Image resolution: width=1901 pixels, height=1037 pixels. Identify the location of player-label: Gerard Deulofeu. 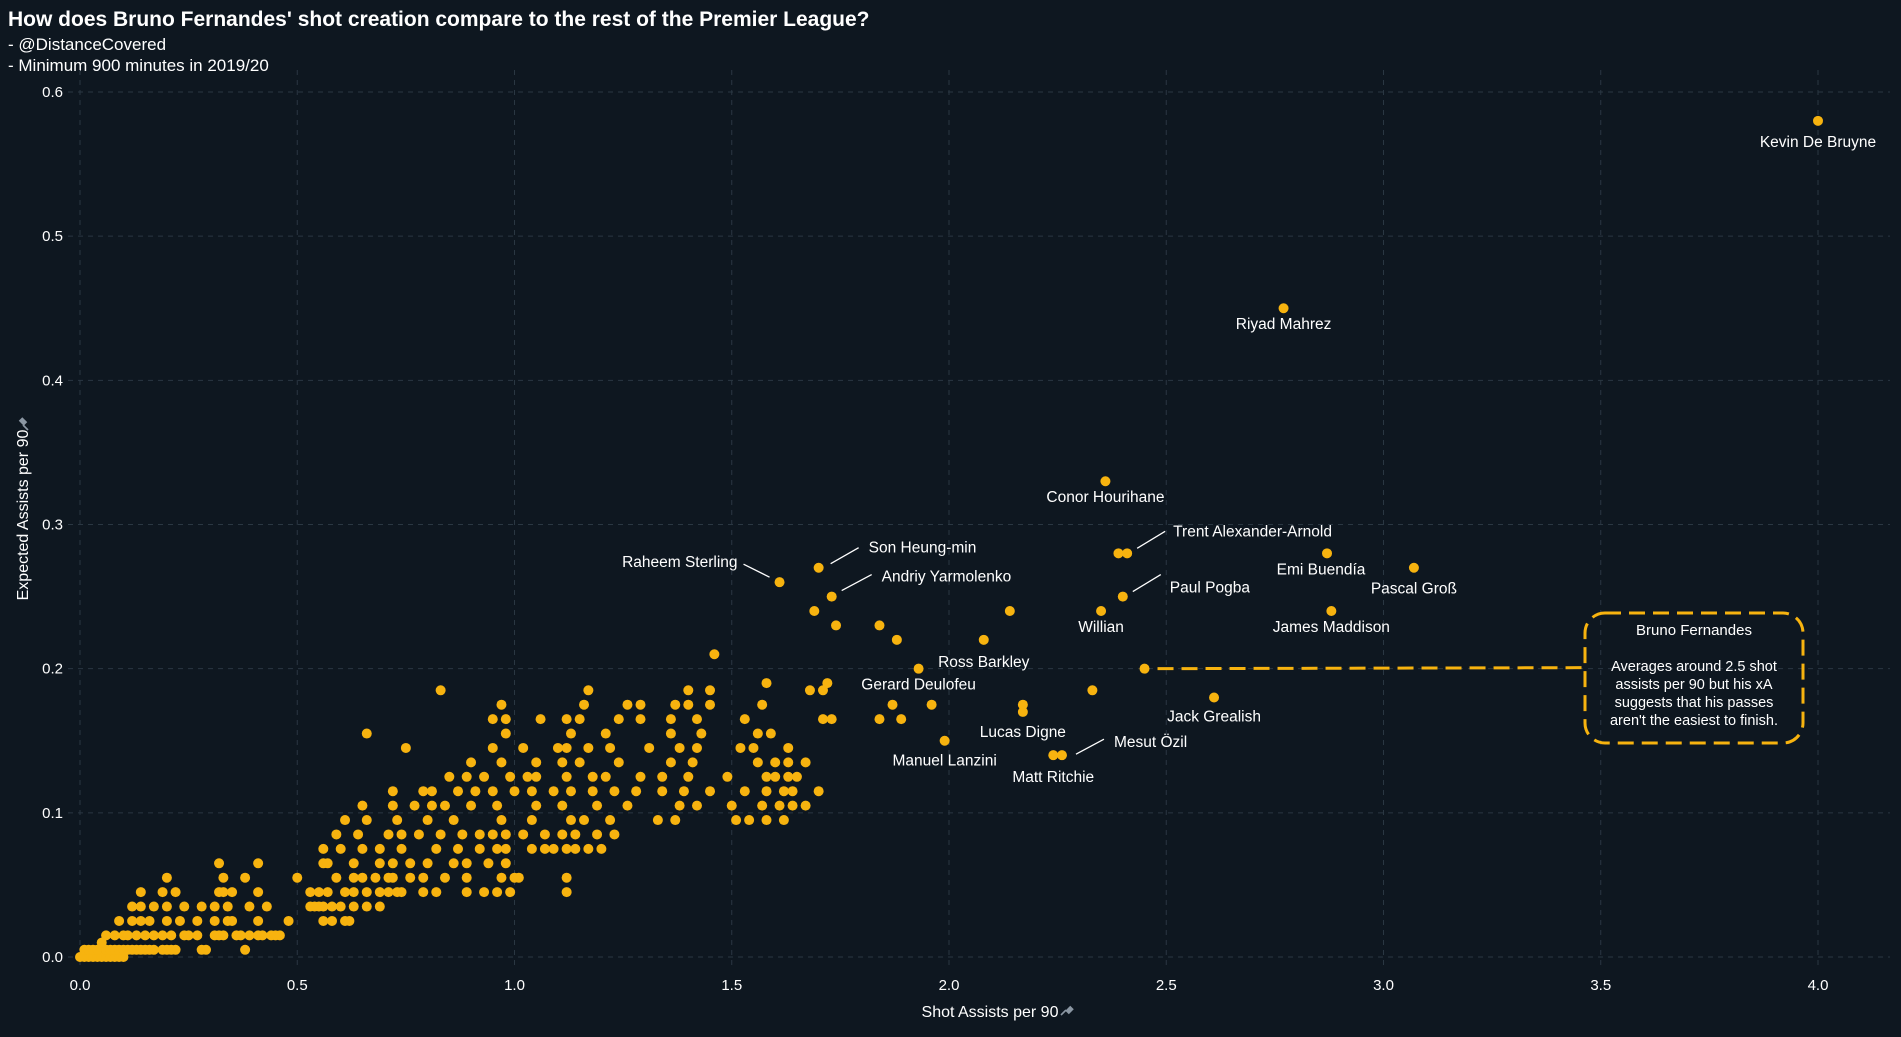
(918, 685).